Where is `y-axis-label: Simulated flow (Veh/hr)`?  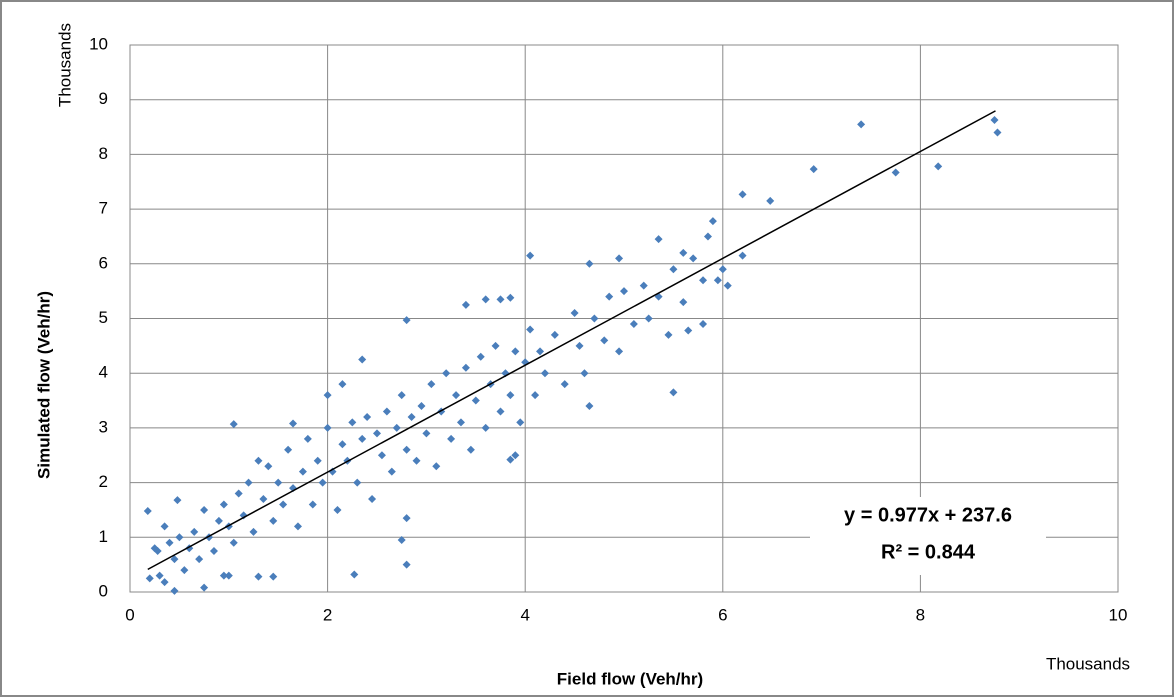 y-axis-label: Simulated flow (Veh/hr) is located at coordinates (43, 385).